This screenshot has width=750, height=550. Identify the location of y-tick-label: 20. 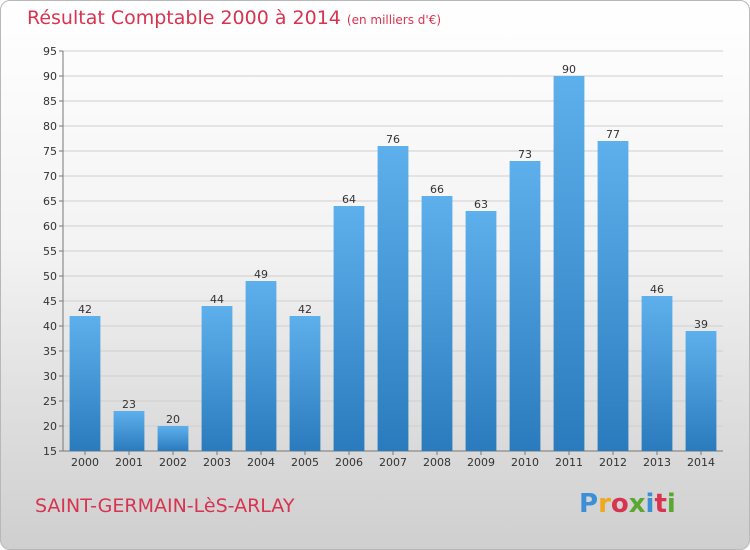
(50, 426).